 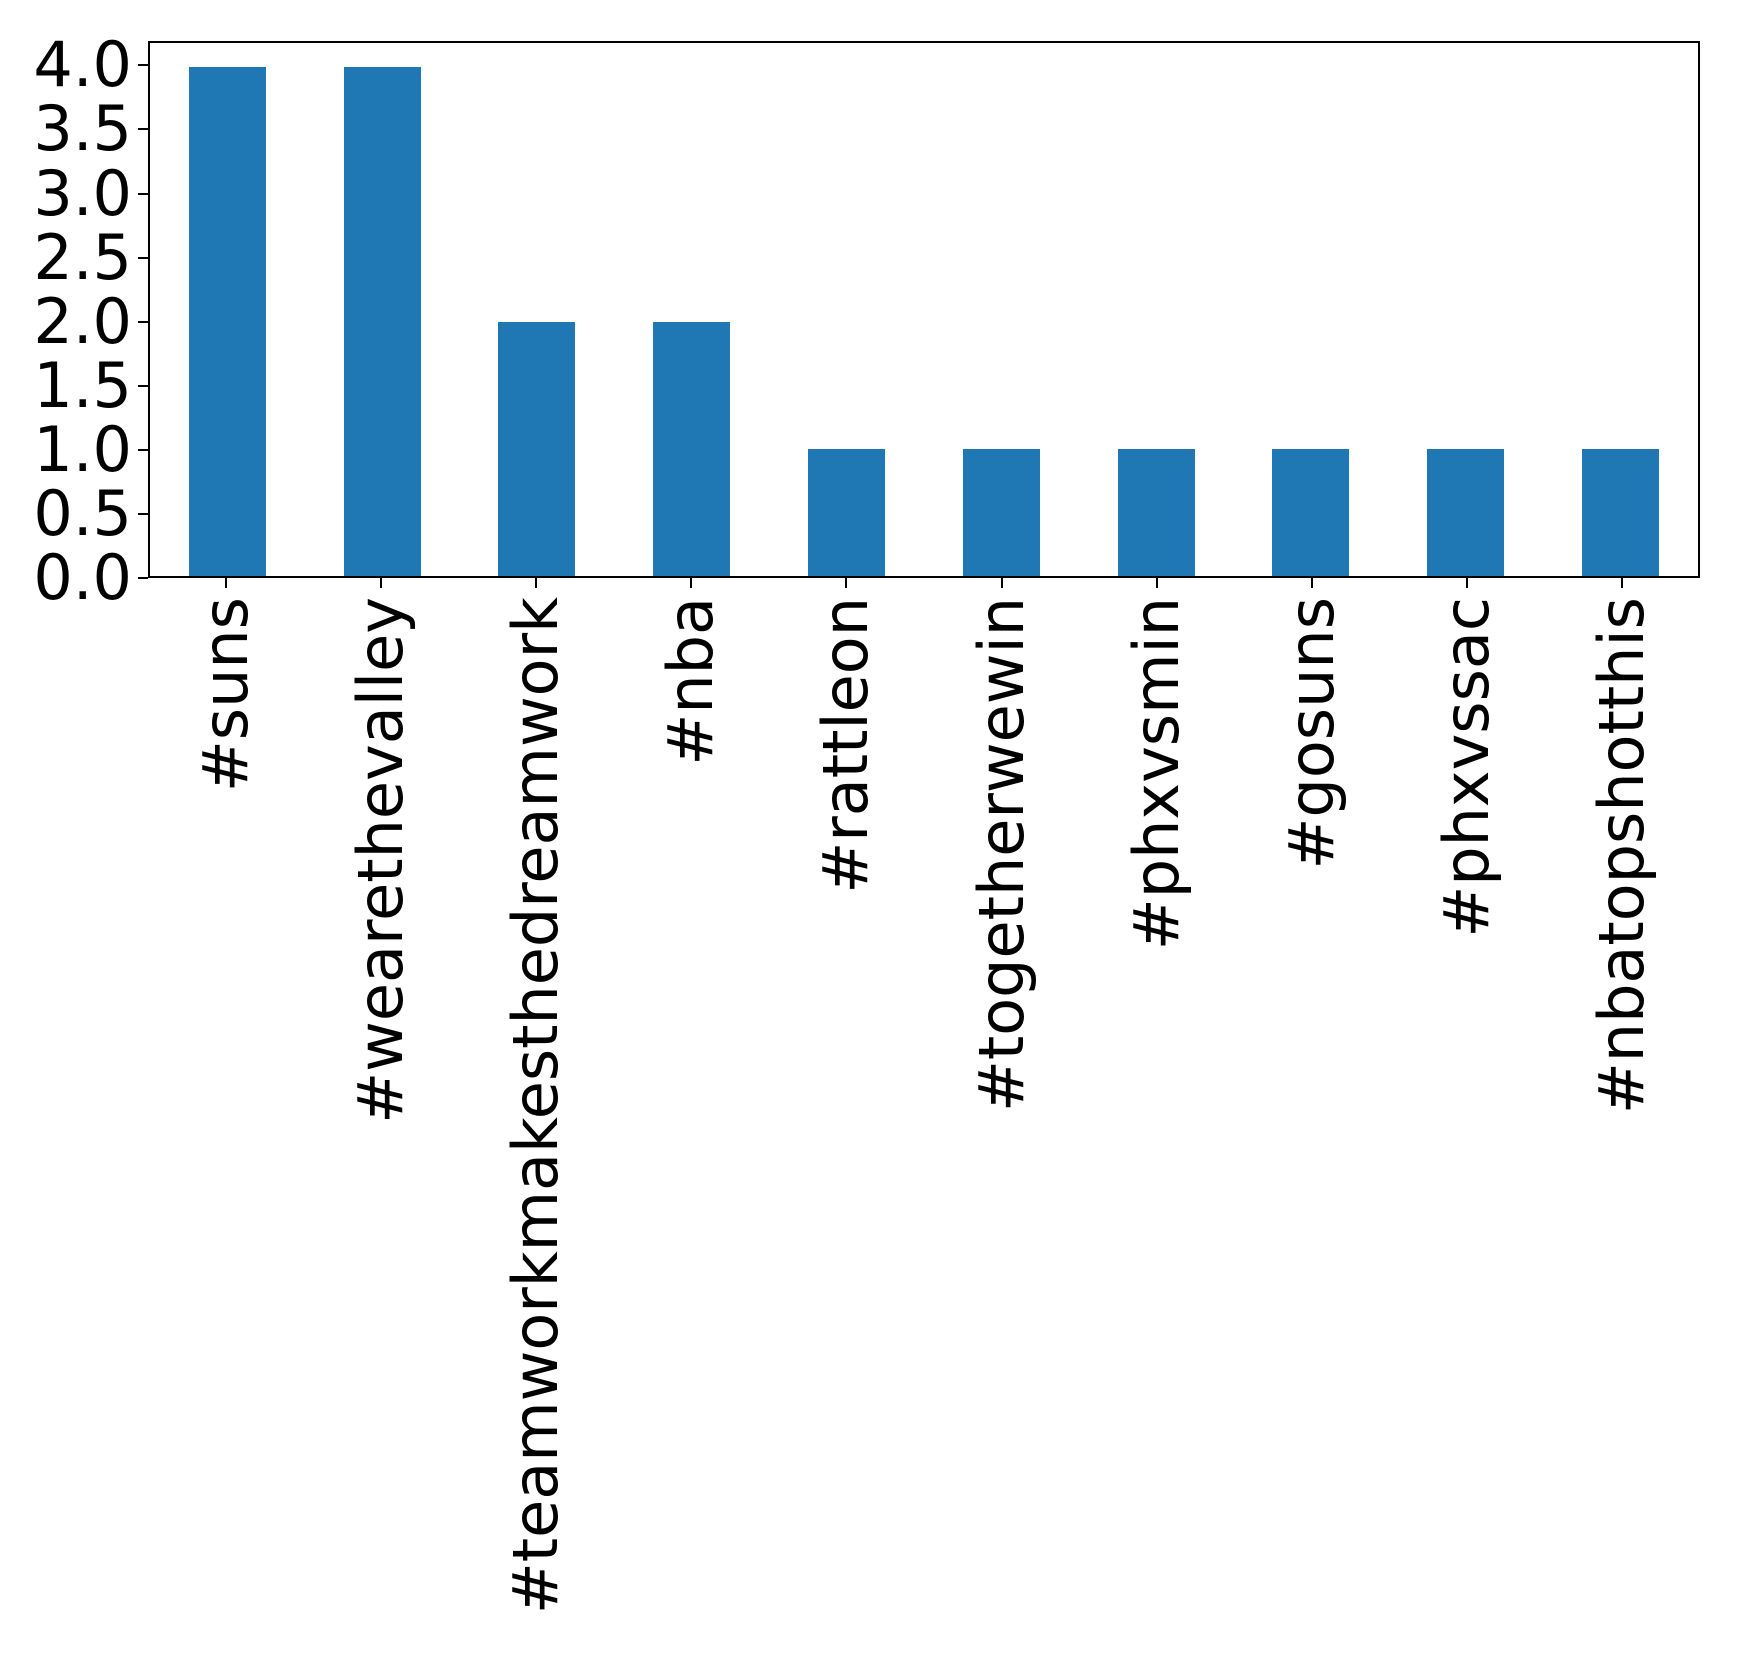 What do you see at coordinates (82, 129) in the screenshot?
I see `y-tick-label: 3.5` at bounding box center [82, 129].